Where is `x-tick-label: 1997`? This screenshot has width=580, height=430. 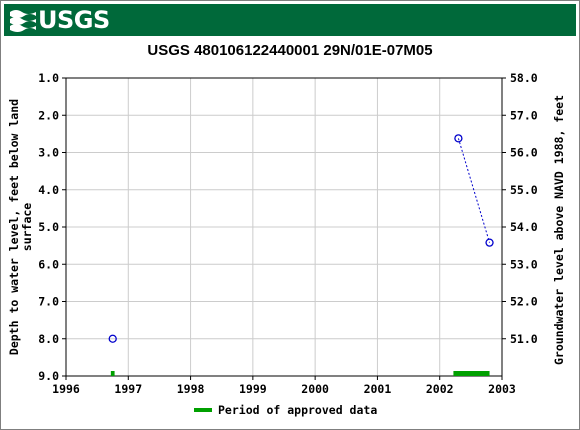 x-tick-label: 1997 is located at coordinates (128, 389).